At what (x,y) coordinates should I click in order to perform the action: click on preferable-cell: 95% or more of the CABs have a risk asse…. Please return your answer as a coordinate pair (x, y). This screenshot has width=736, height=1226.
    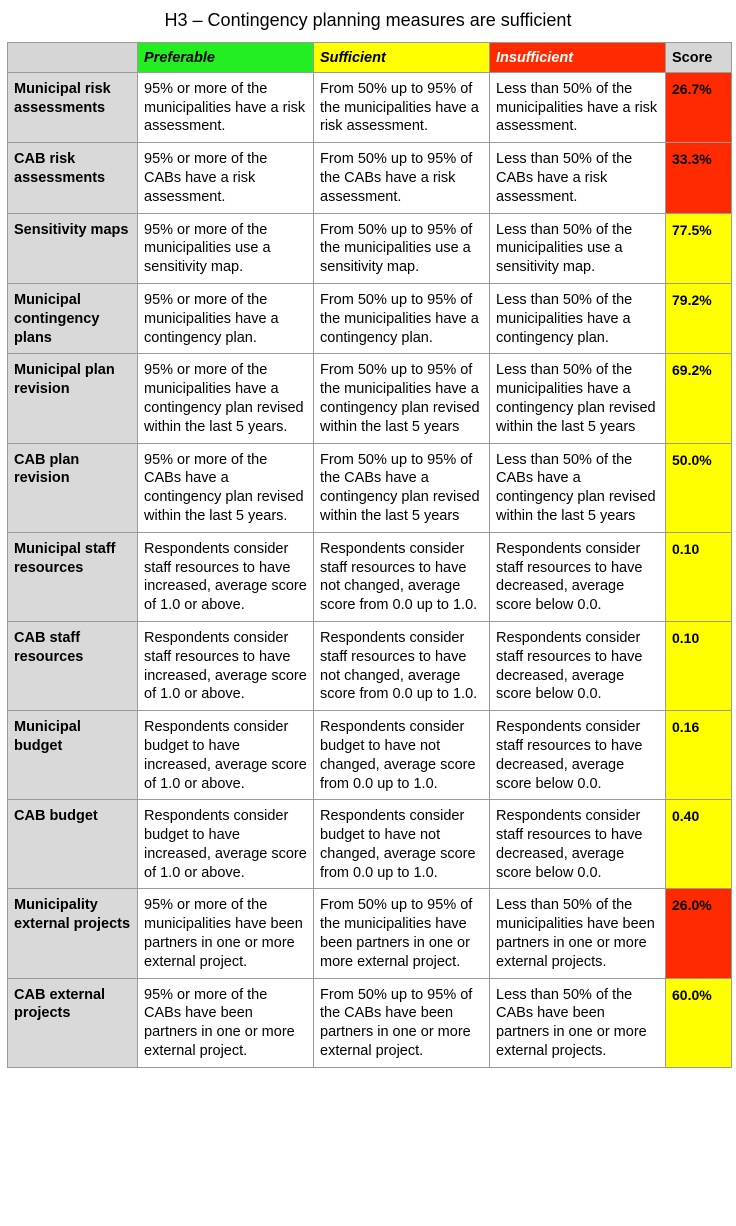
    Looking at the image, I should click on (225, 178).